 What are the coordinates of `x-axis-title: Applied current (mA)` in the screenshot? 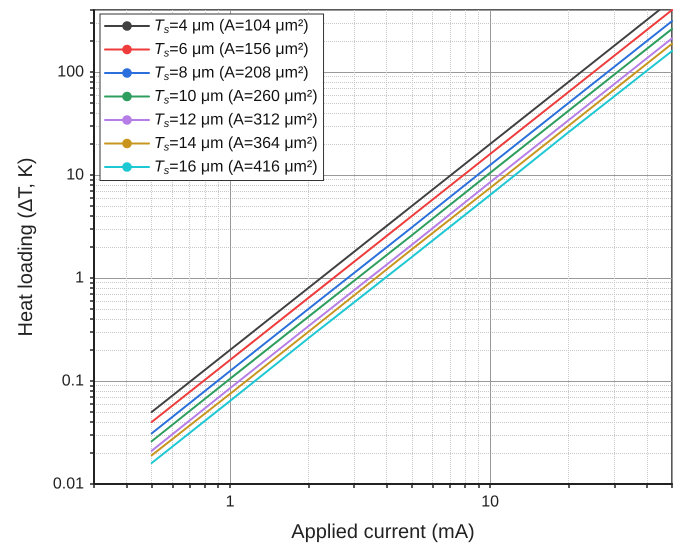 It's located at (383, 532).